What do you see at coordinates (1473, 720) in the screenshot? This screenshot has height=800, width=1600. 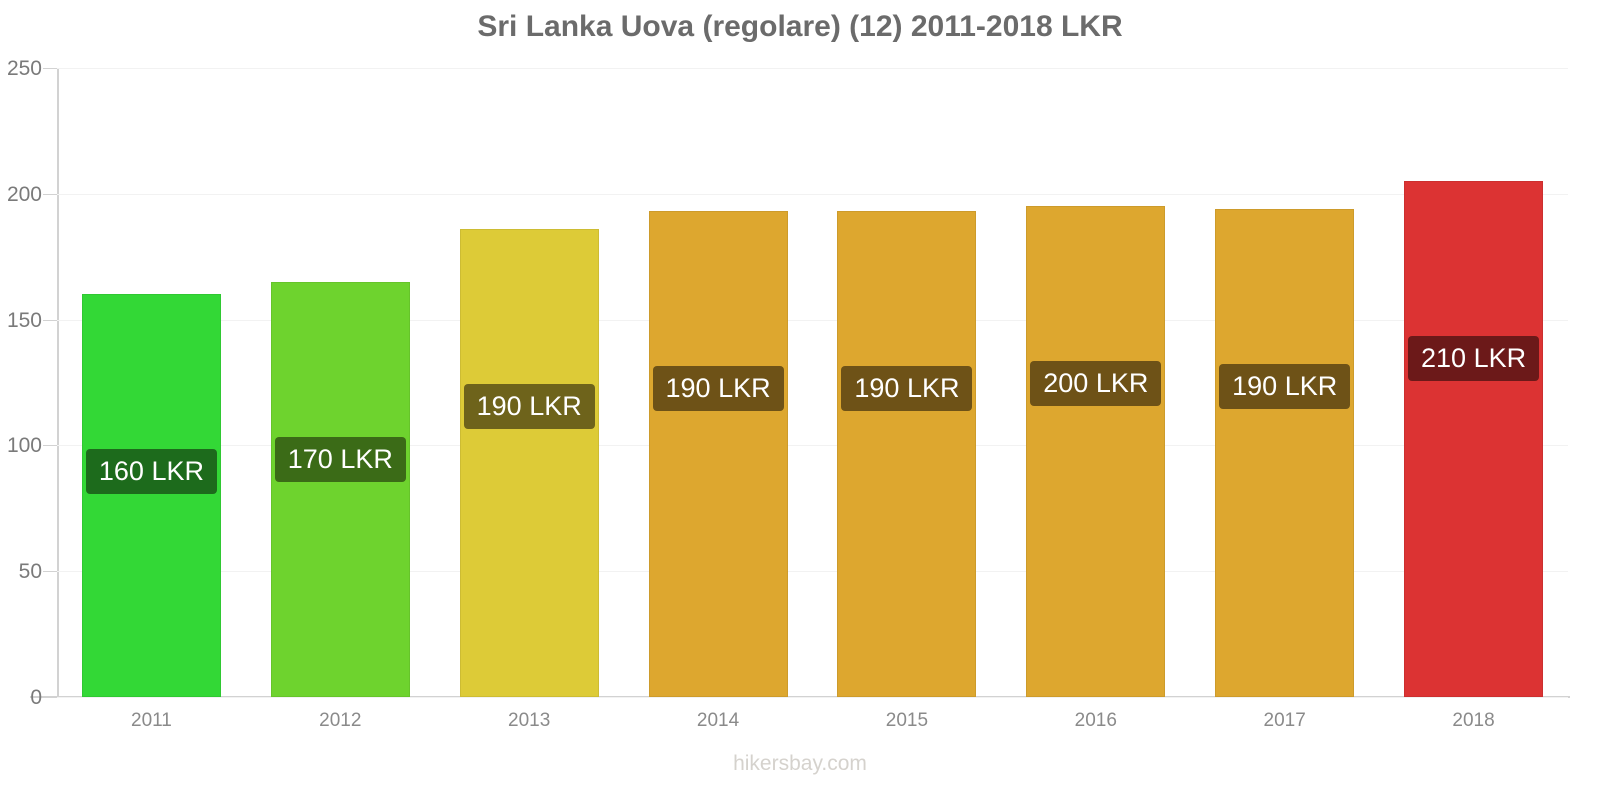 I see `x-axis-tick-label: 2018` at bounding box center [1473, 720].